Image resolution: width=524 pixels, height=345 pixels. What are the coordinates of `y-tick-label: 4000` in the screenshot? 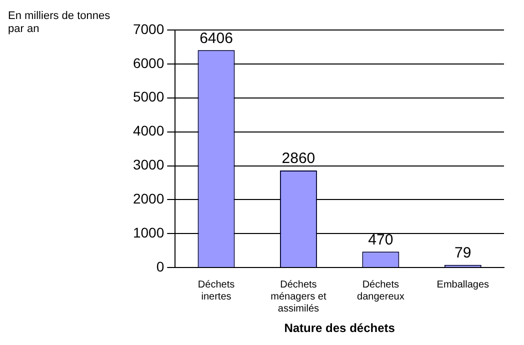 It's located at (148, 130).